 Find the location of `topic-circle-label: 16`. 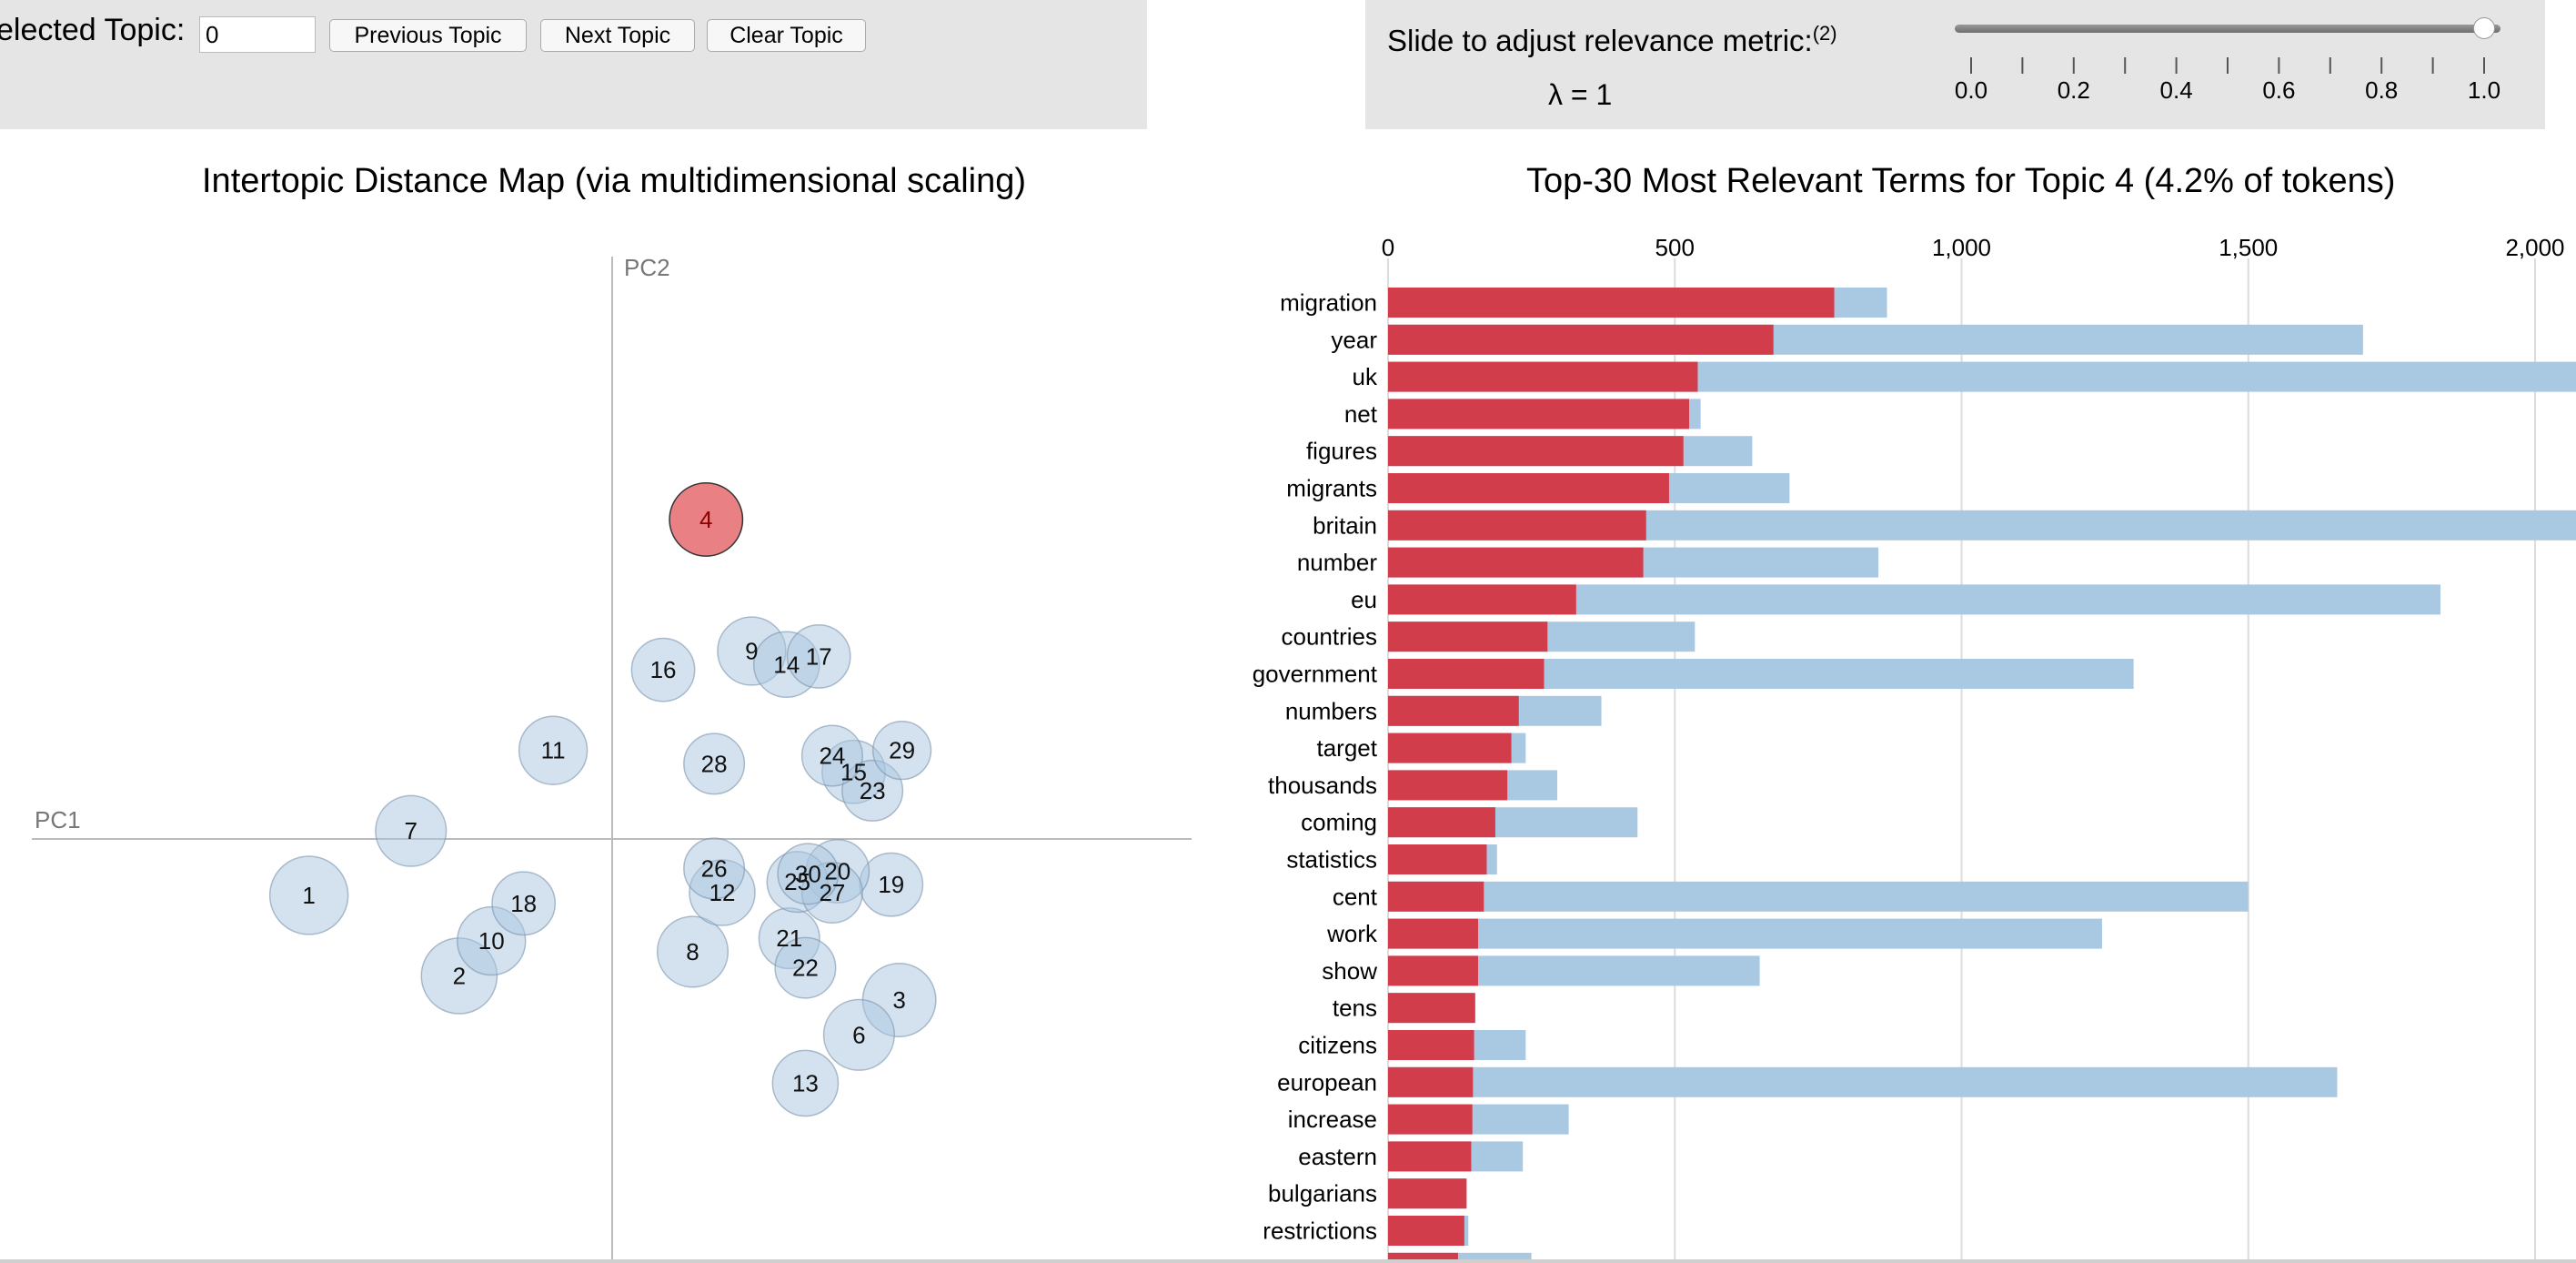

topic-circle-label: 16 is located at coordinates (663, 669).